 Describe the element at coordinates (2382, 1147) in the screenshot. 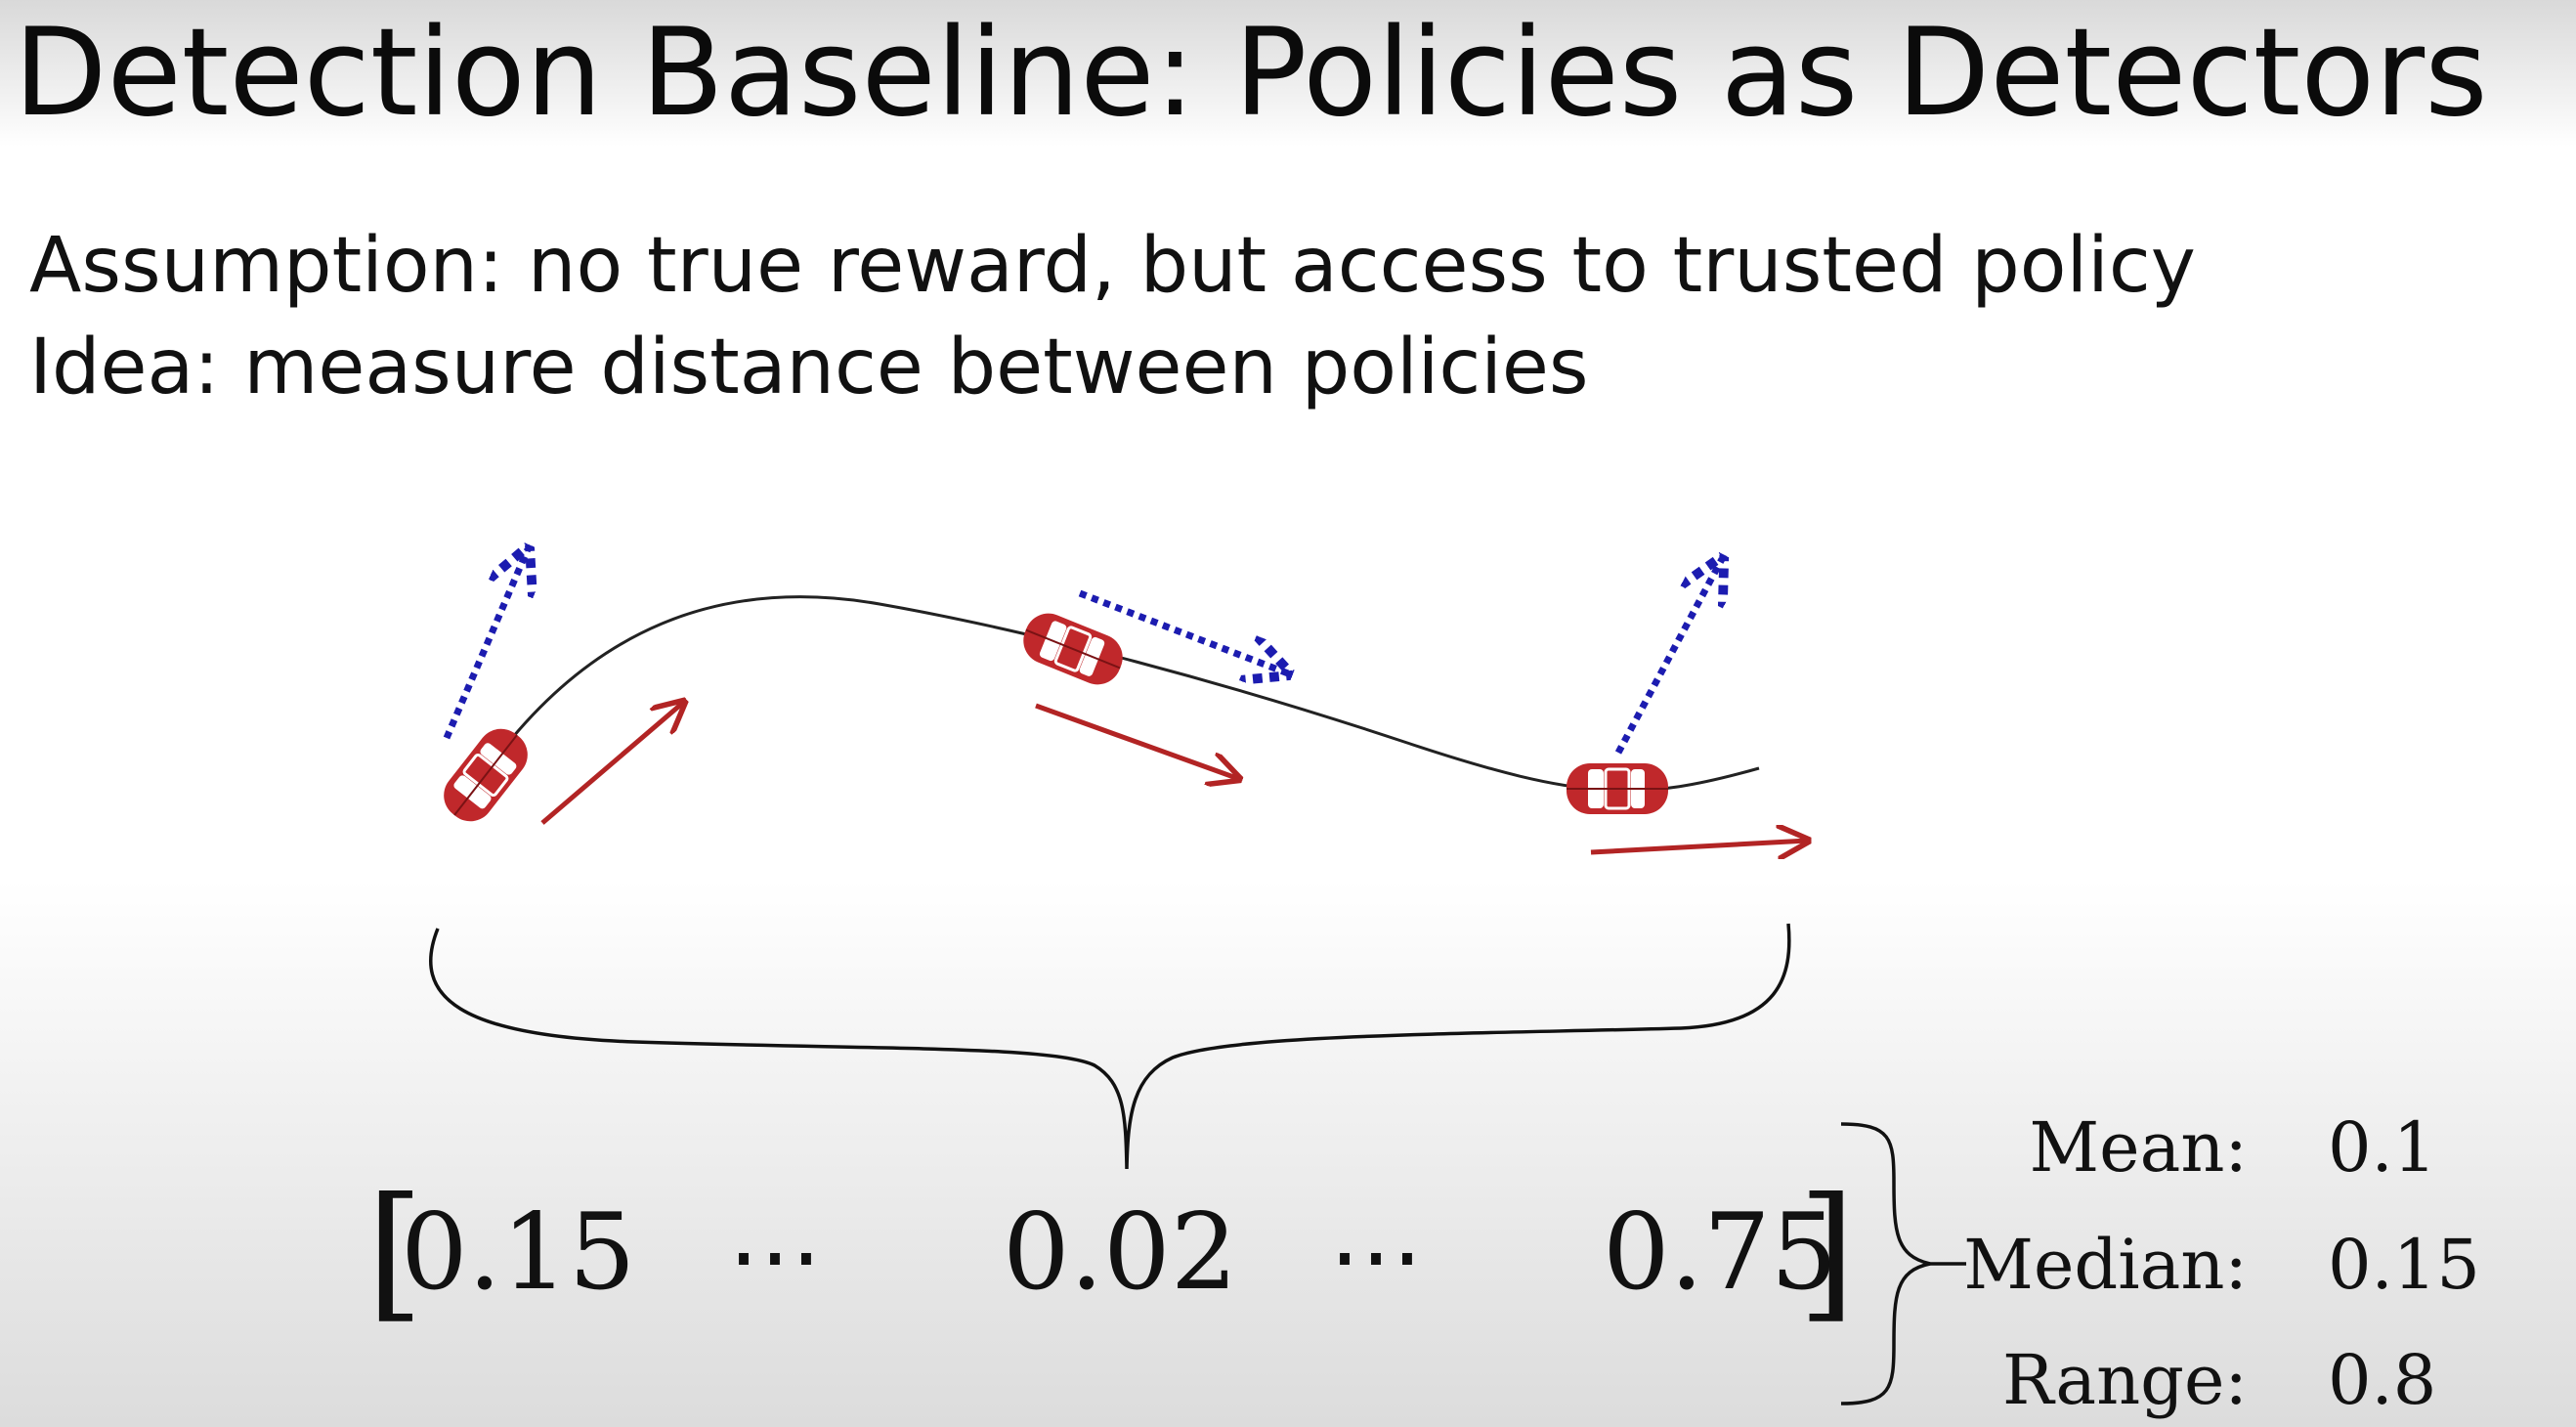

I see `stat-value-mean: 0.1` at that location.